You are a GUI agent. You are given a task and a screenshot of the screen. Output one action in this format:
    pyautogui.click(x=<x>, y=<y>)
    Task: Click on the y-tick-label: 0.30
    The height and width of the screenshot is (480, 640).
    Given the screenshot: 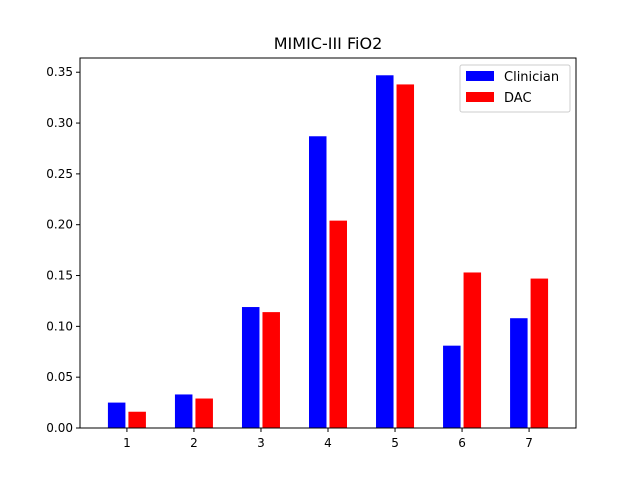 What is the action you would take?
    pyautogui.click(x=59, y=123)
    